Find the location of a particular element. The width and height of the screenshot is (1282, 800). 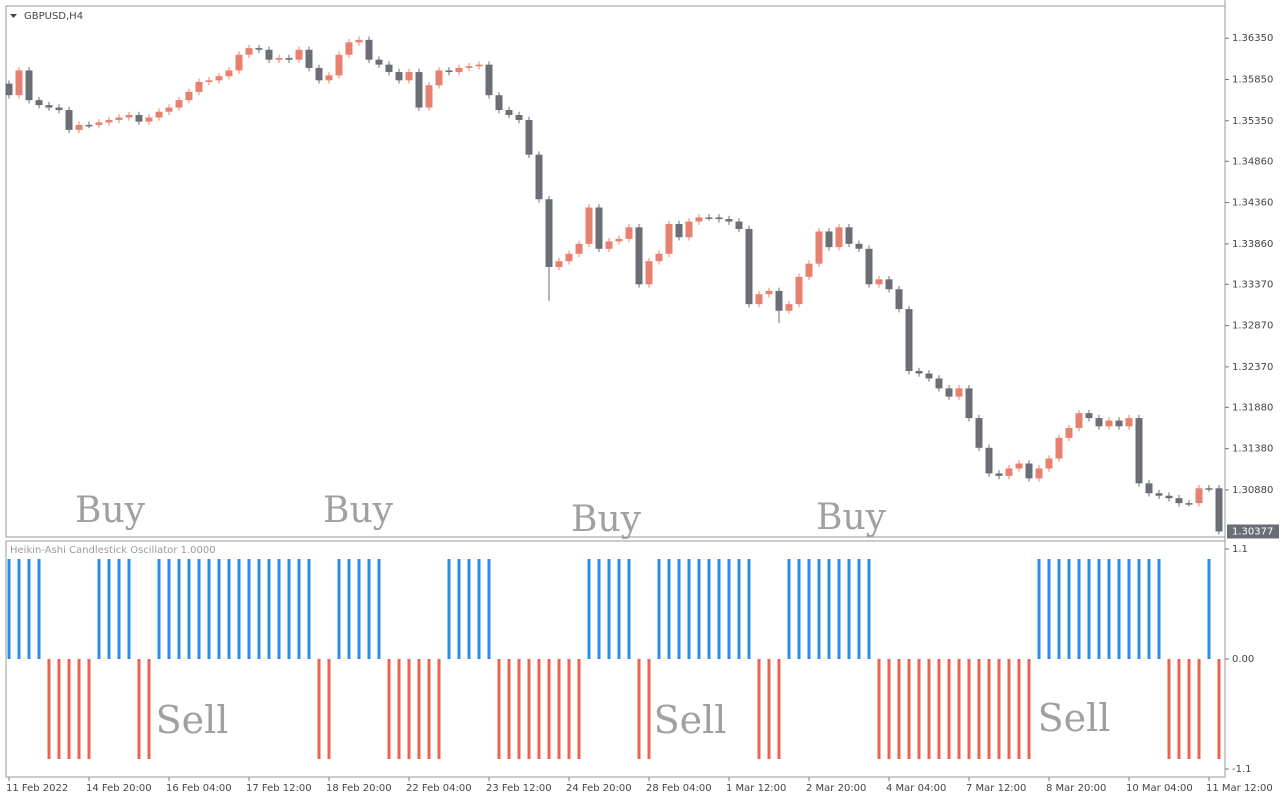

symbol-menu-icon is located at coordinates (13, 16).